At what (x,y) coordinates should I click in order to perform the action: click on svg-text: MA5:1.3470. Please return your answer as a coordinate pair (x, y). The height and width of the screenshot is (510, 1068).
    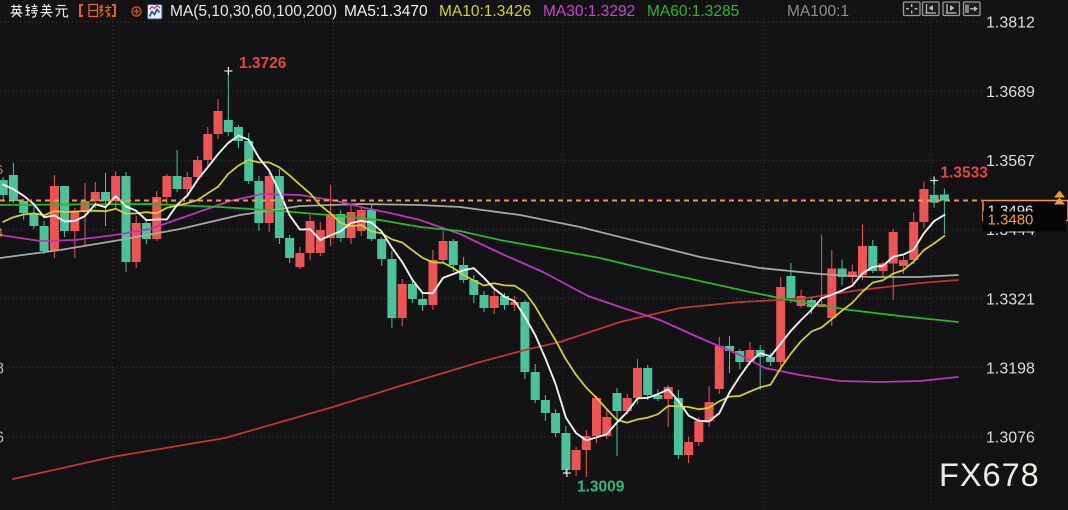
    Looking at the image, I should click on (386, 11).